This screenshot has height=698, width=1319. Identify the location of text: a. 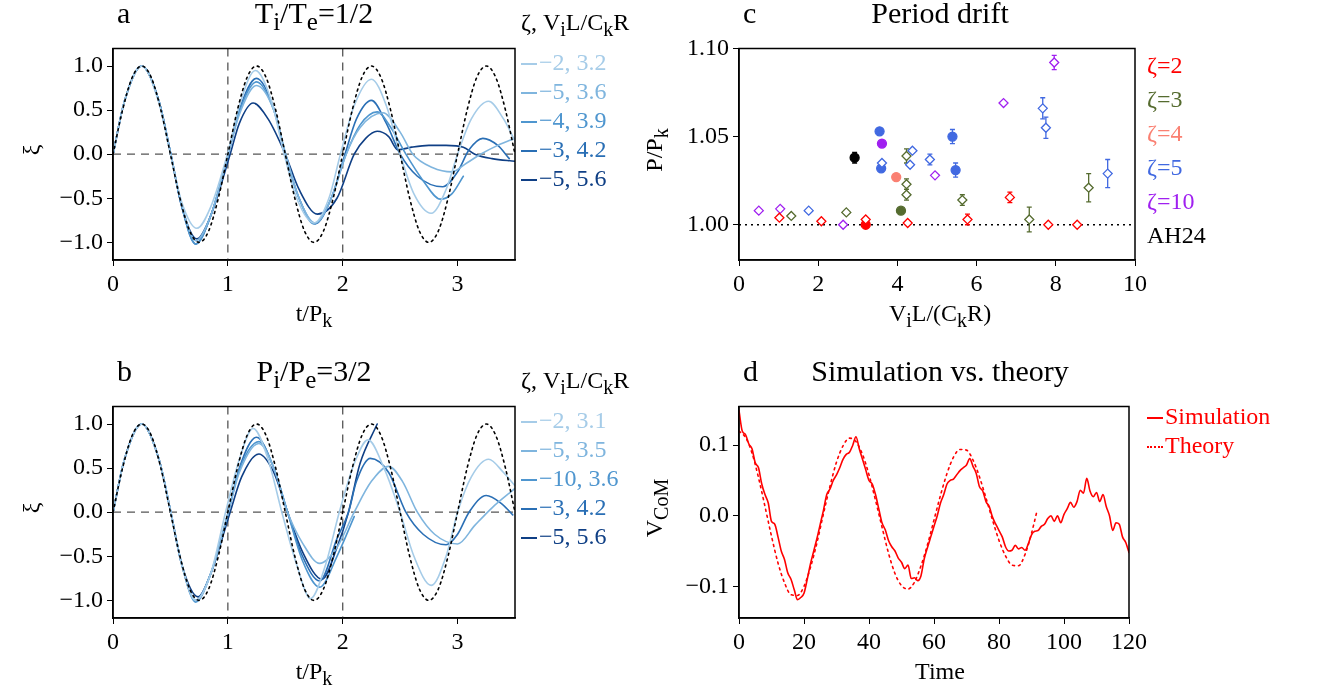
(124, 15).